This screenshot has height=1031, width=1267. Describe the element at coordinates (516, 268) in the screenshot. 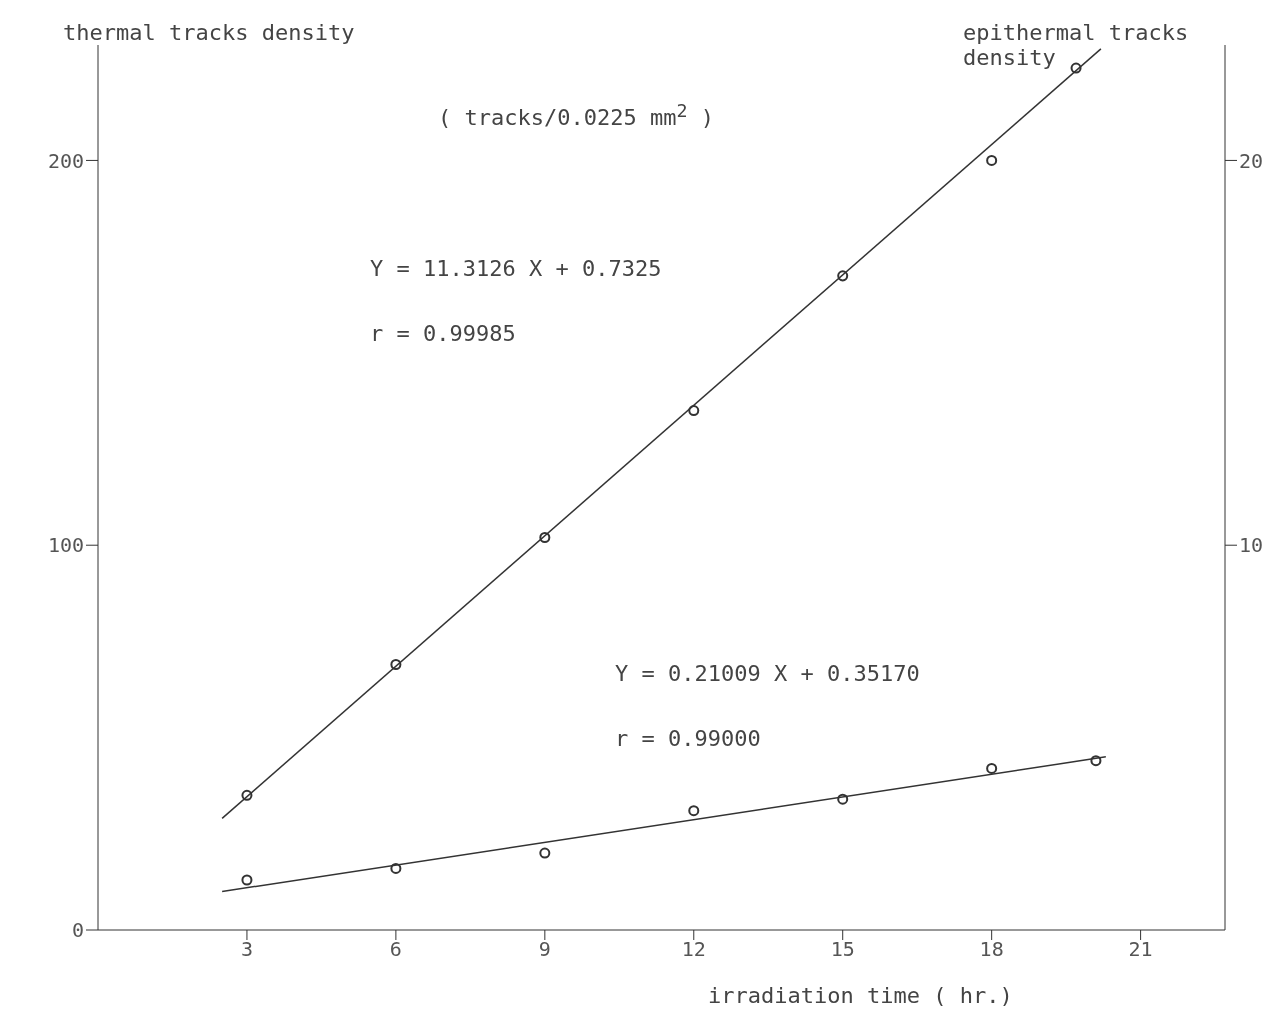

I see `annotation: Y = 11.3126 X + 0.7325` at that location.